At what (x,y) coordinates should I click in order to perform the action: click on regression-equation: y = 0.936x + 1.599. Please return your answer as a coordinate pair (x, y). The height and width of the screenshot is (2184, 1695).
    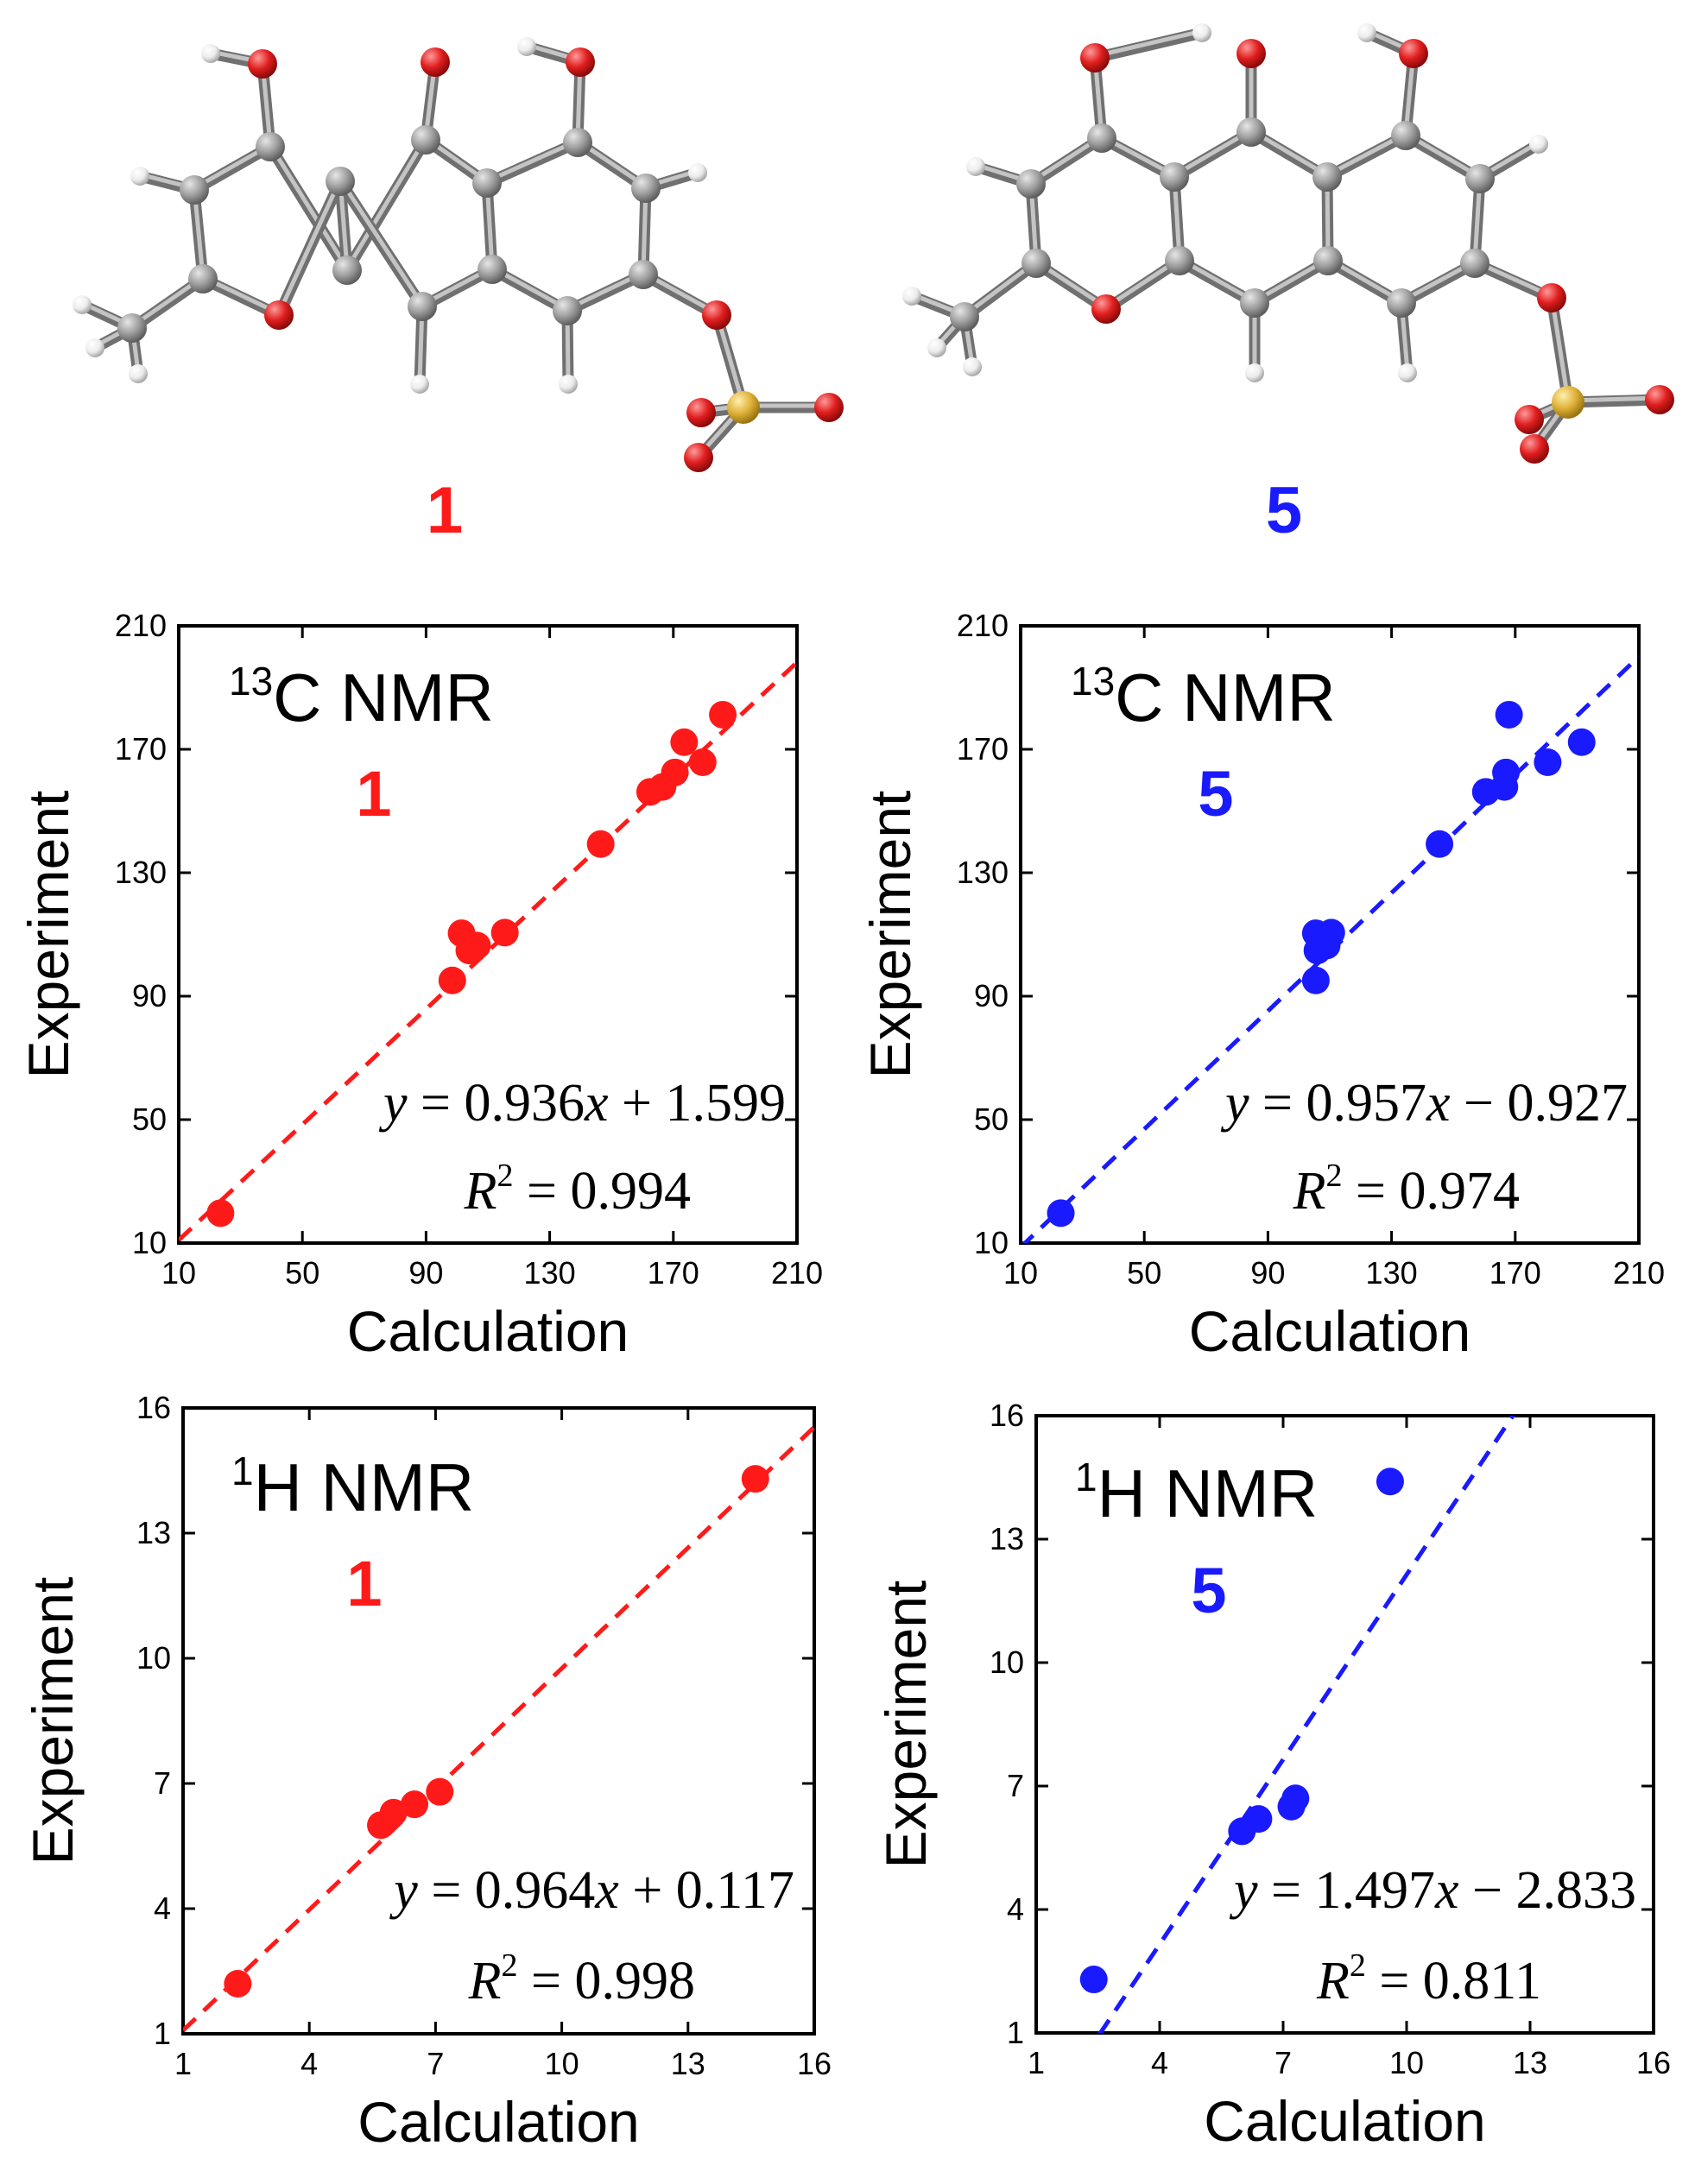
    Looking at the image, I should click on (582, 1103).